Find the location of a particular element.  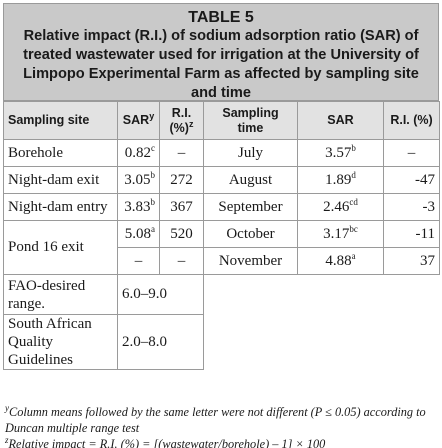

guideline-value: 2.0–8.0 is located at coordinates (160, 342).